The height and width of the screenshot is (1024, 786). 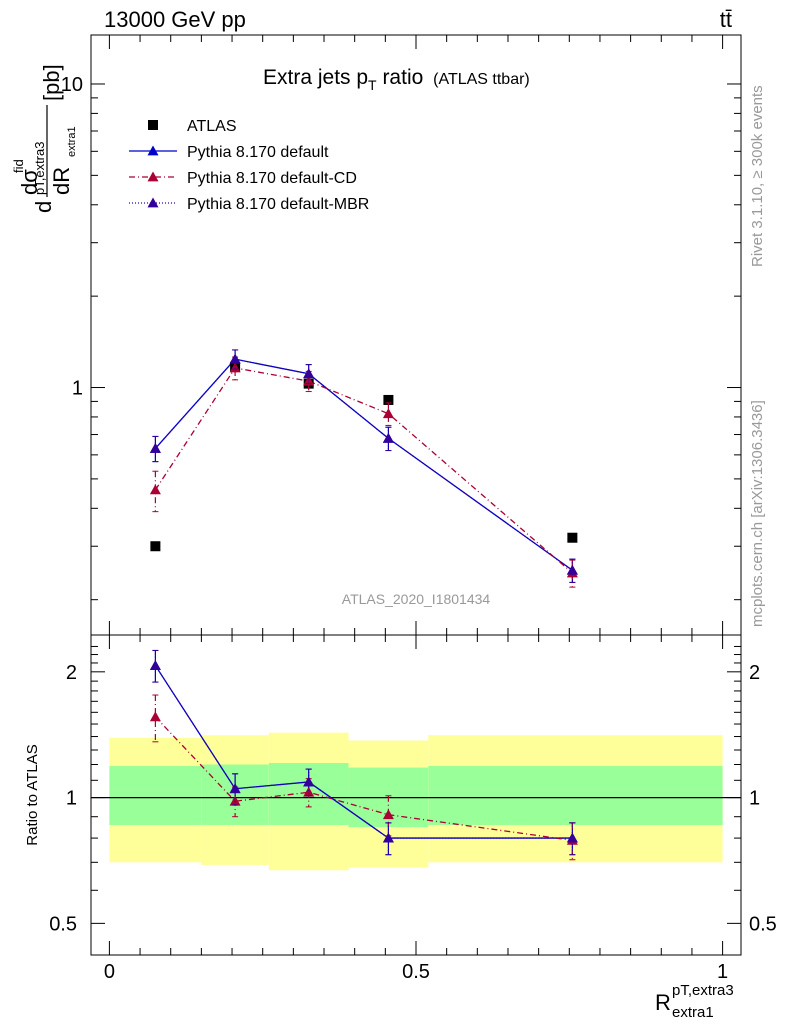 What do you see at coordinates (763, 924) in the screenshot?
I see `ratio-y-tick-label-right: 0.5` at bounding box center [763, 924].